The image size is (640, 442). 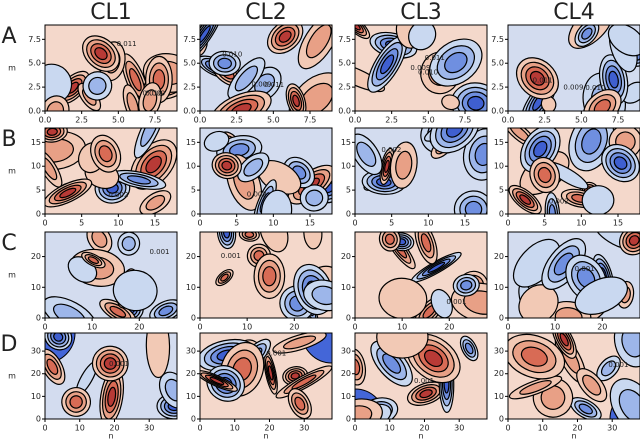 What do you see at coordinates (236, 223) in the screenshot?
I see `x-tick-label: 5` at bounding box center [236, 223].